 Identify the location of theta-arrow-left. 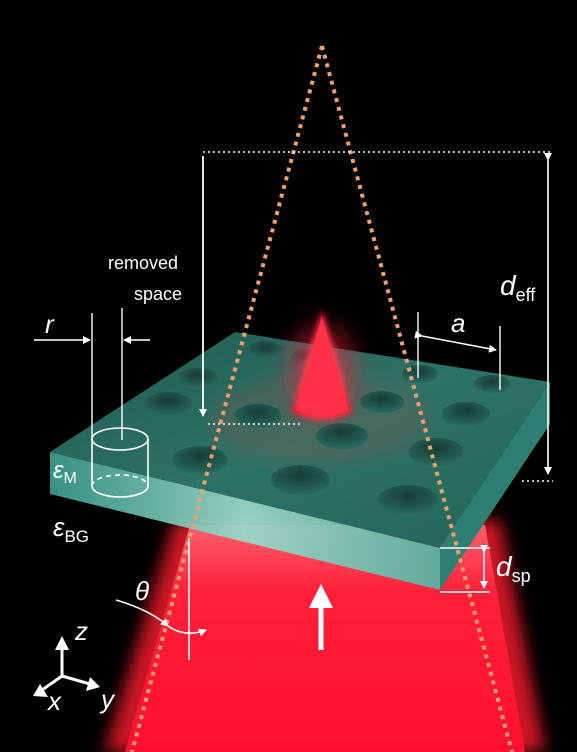
(142, 613).